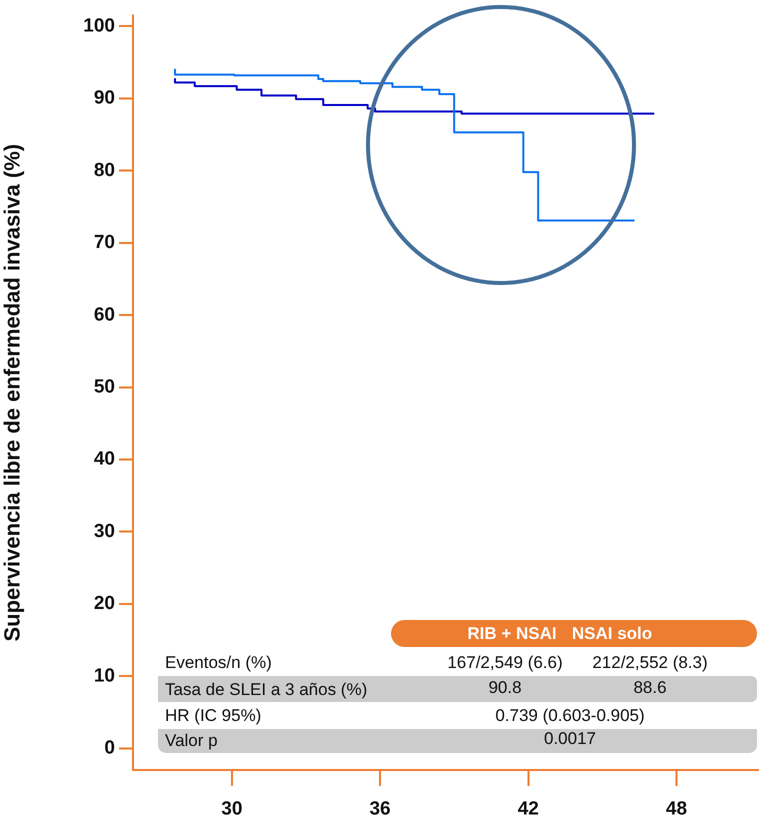 This screenshot has height=830, width=761. Describe the element at coordinates (218, 663) in the screenshot. I see `annotation: Eventos/n (%)` at that location.